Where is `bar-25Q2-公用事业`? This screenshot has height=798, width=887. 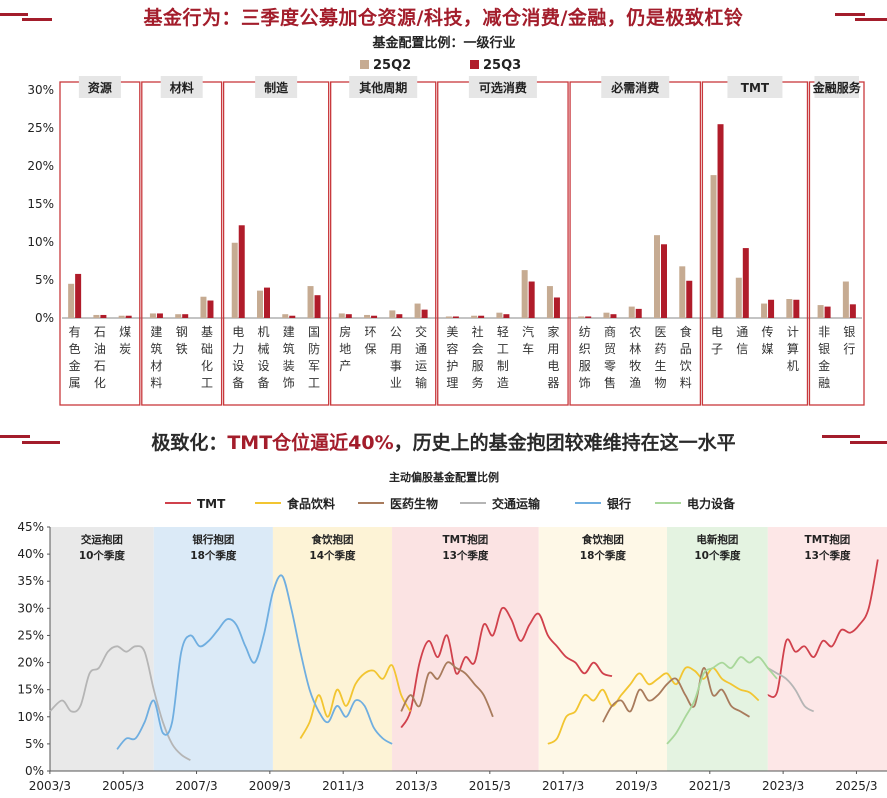
bar-25Q2-公用事业 is located at coordinates (392, 314).